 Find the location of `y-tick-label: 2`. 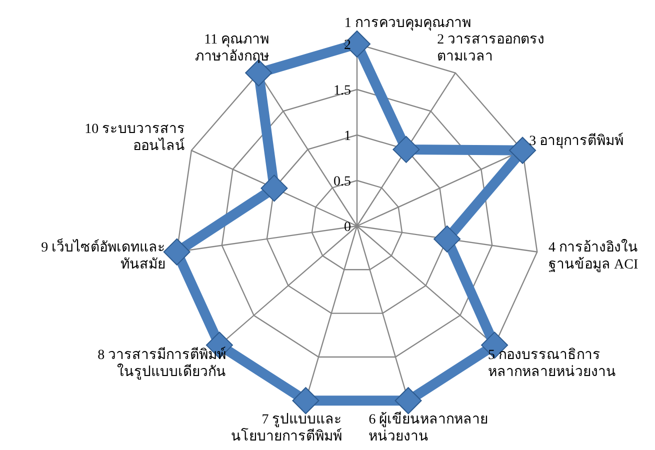

y-tick-label: 2 is located at coordinates (347, 45).